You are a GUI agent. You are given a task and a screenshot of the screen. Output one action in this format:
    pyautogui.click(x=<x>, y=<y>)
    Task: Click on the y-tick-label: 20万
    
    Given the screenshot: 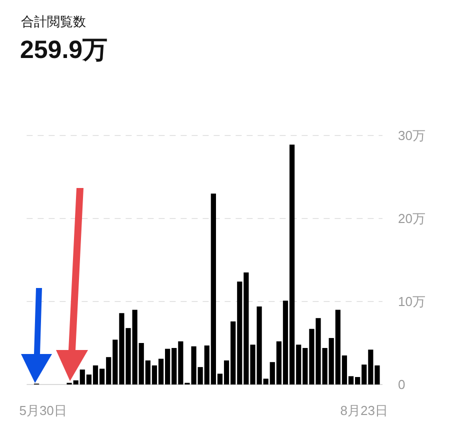 What is the action you would take?
    pyautogui.click(x=412, y=218)
    